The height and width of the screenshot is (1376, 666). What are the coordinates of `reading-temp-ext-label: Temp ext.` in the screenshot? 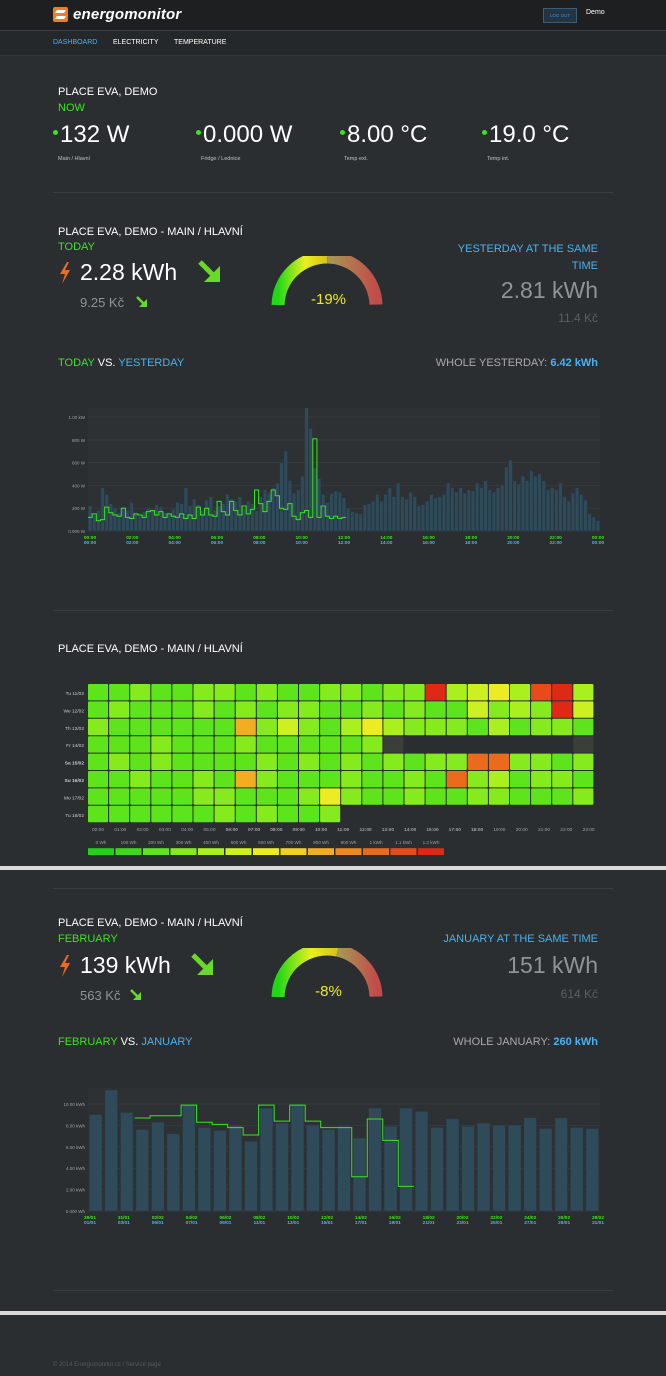 It's located at (356, 159).